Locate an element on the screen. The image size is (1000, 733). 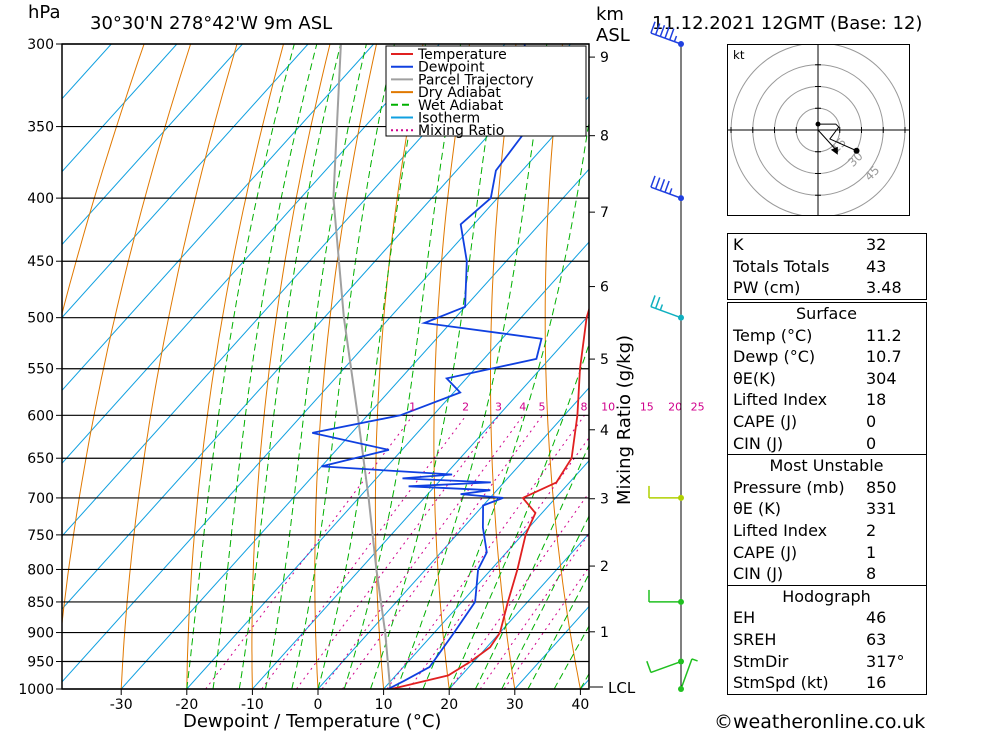
mixing-ratio-tick-label: 4 is located at coordinates (522, 406).